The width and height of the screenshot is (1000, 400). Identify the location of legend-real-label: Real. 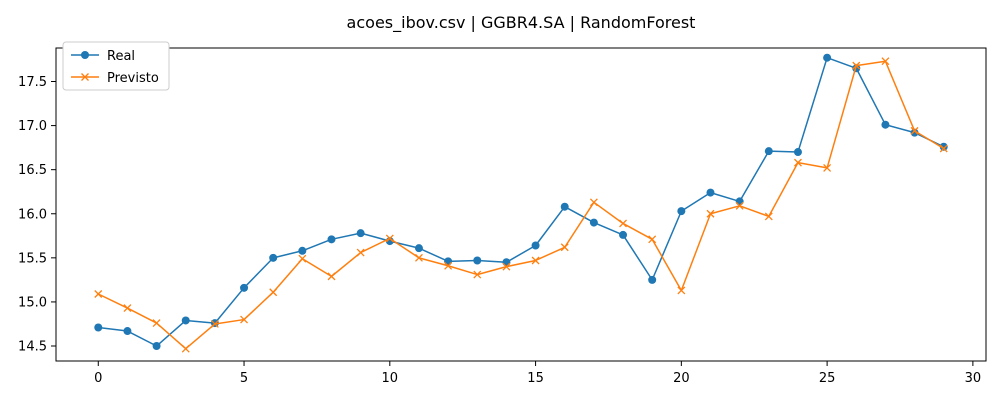
(121, 56).